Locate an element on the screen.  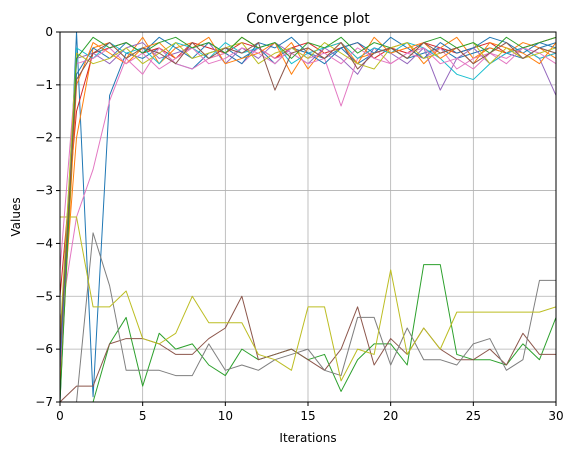
y-tick-label: −1 is located at coordinates (44, 85).